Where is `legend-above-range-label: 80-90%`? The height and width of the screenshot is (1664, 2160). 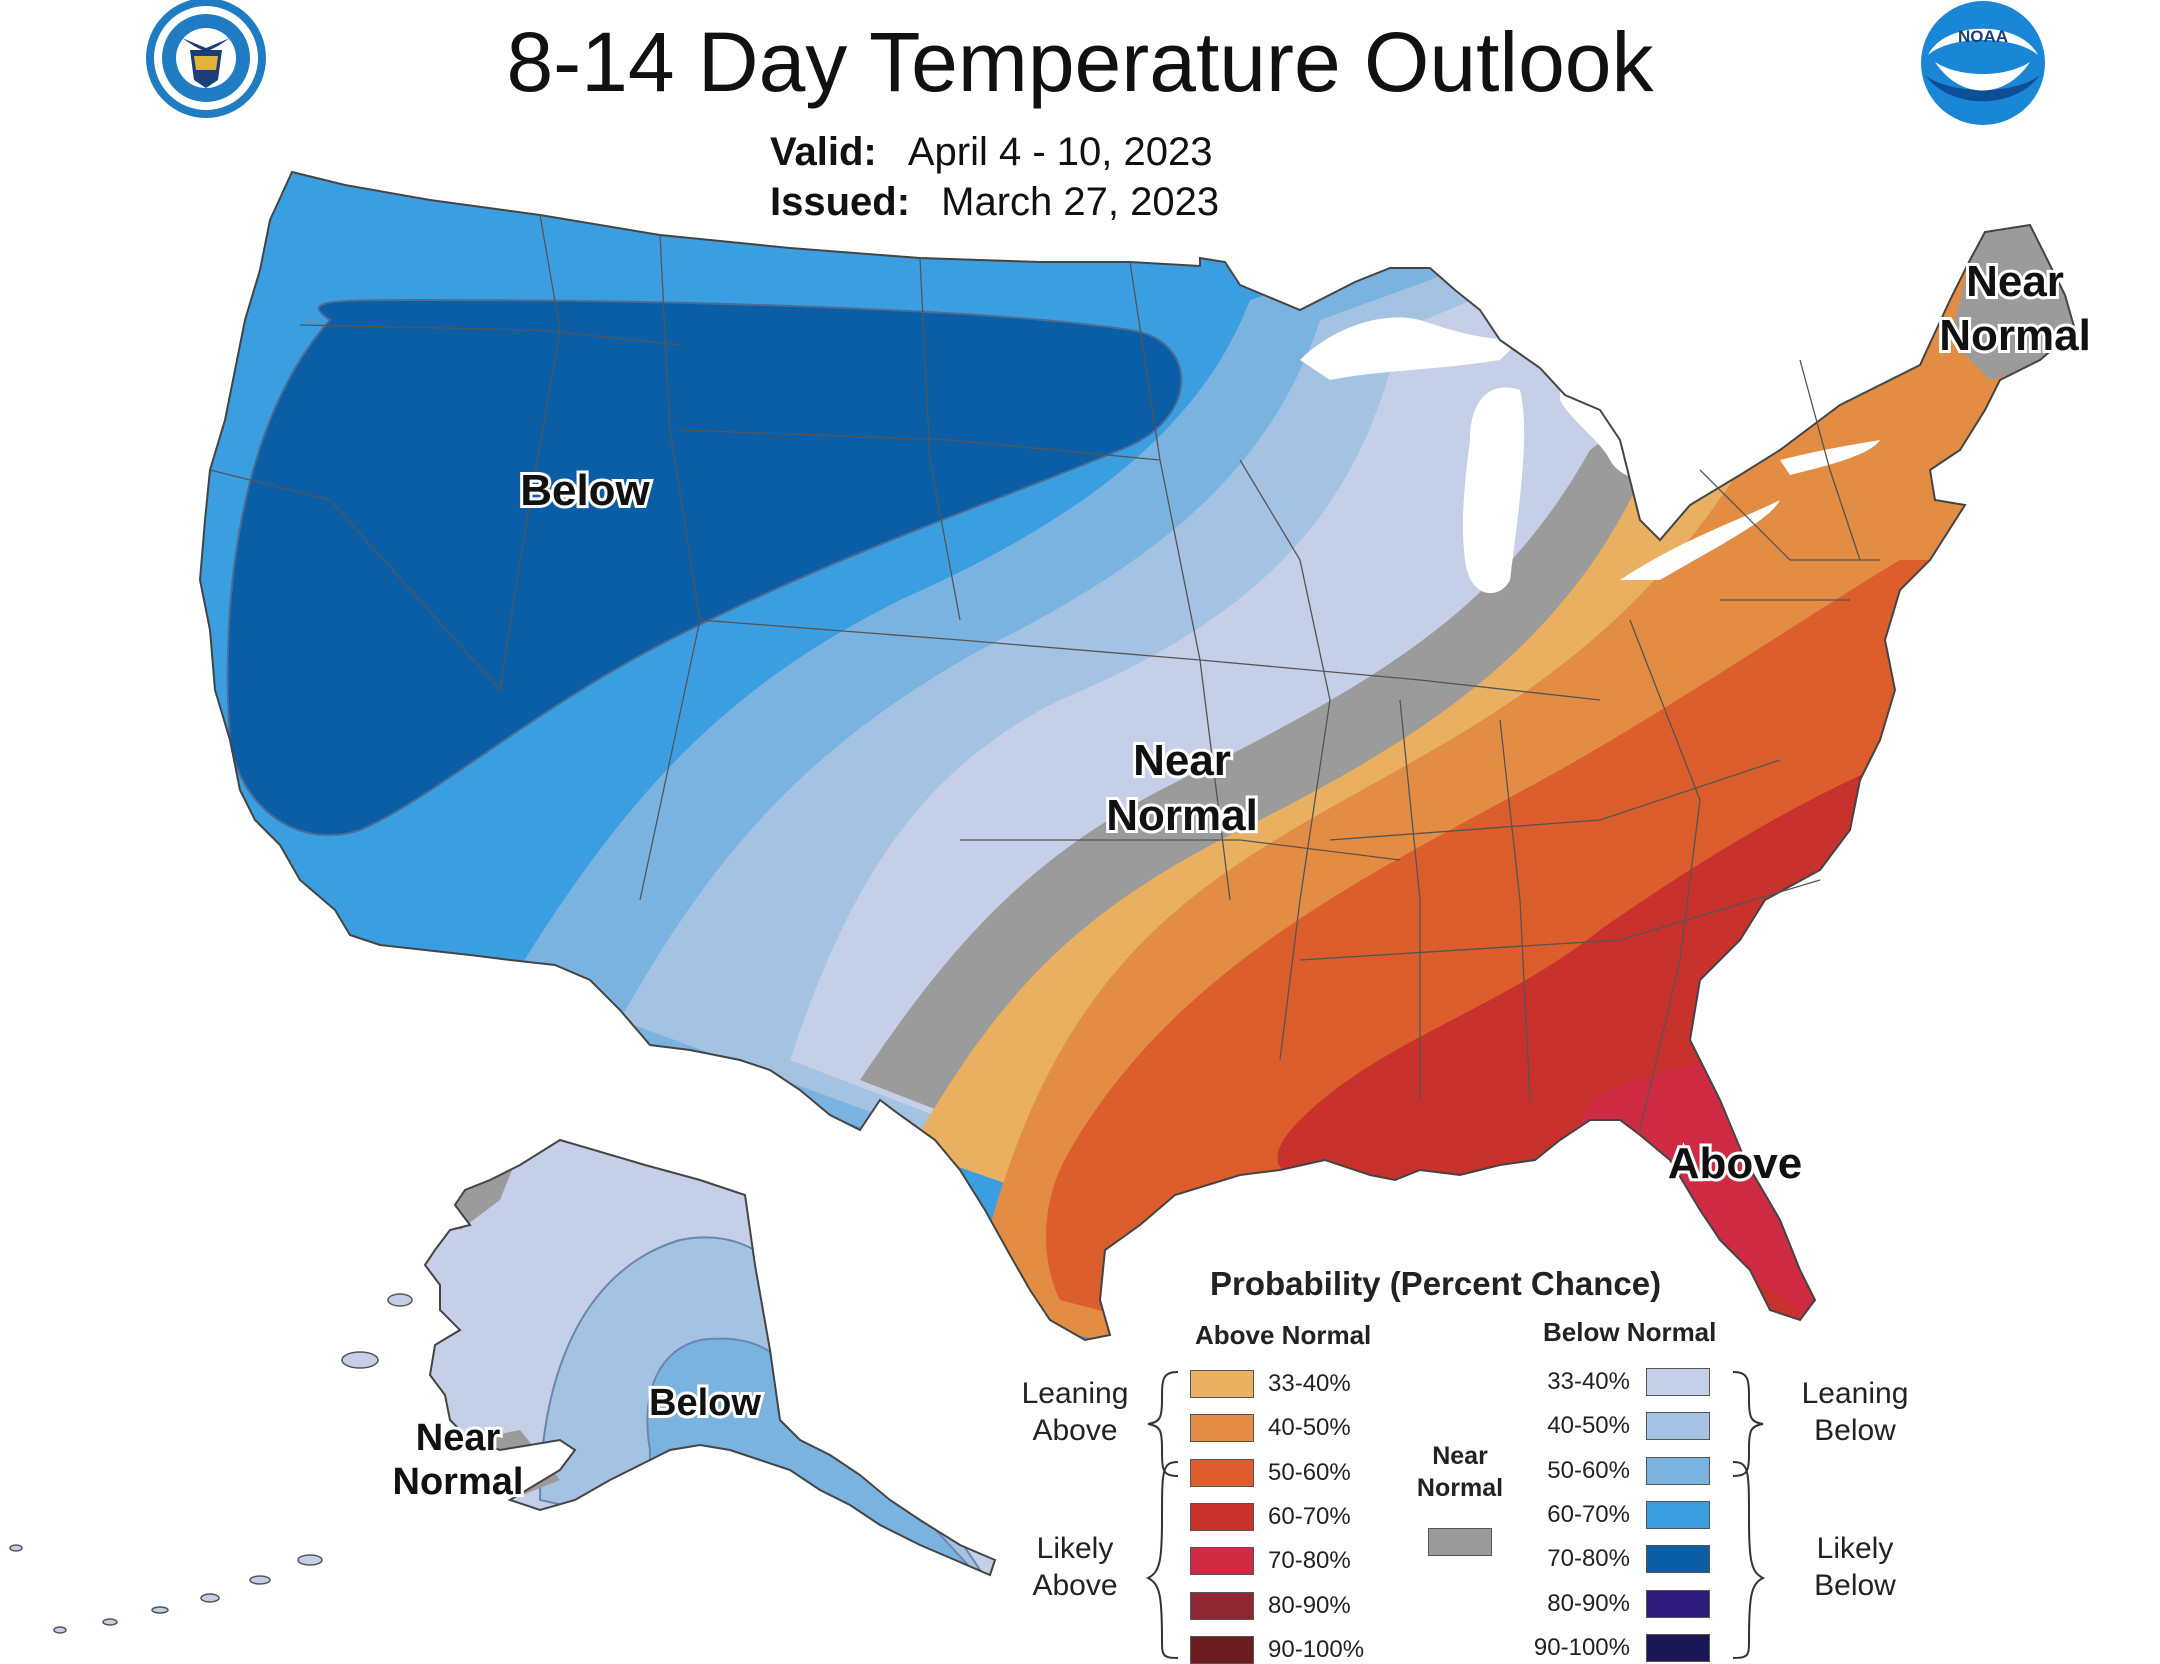 legend-above-range-label: 80-90% is located at coordinates (1309, 1605).